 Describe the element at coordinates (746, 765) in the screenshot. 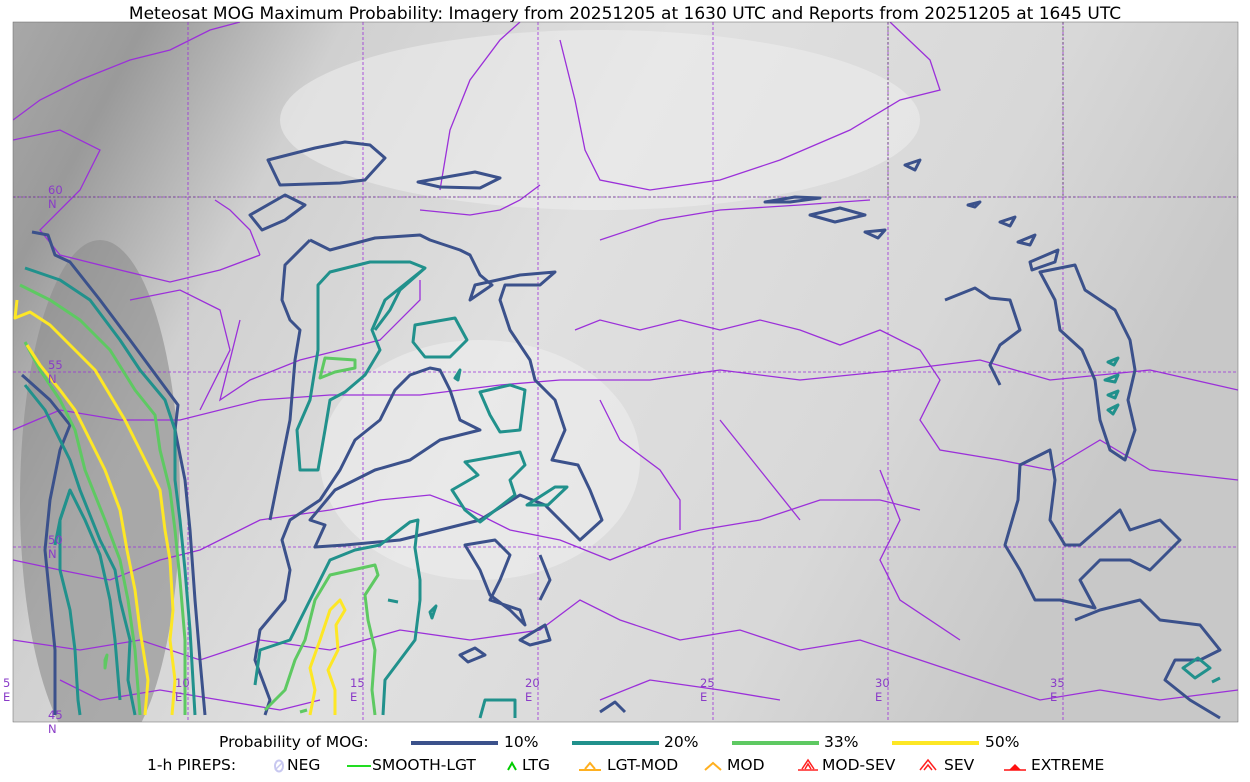

I see `mod-label: MOD` at that location.